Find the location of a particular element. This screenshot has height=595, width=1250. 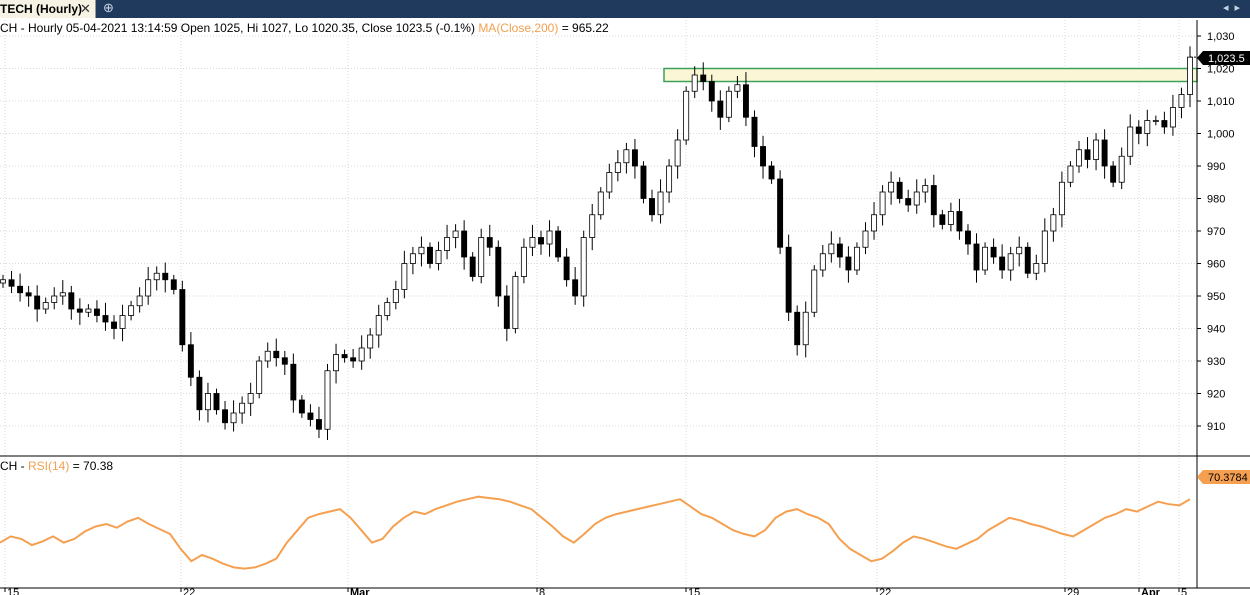

resistance-zone is located at coordinates (930, 75).